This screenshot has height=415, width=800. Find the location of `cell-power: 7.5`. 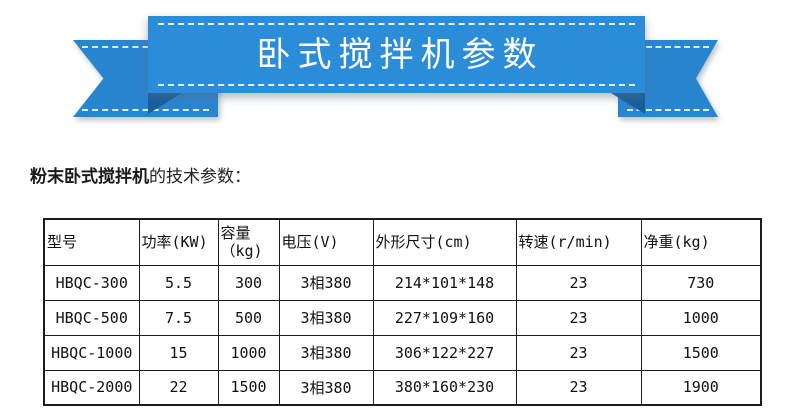

cell-power: 7.5 is located at coordinates (178, 317).